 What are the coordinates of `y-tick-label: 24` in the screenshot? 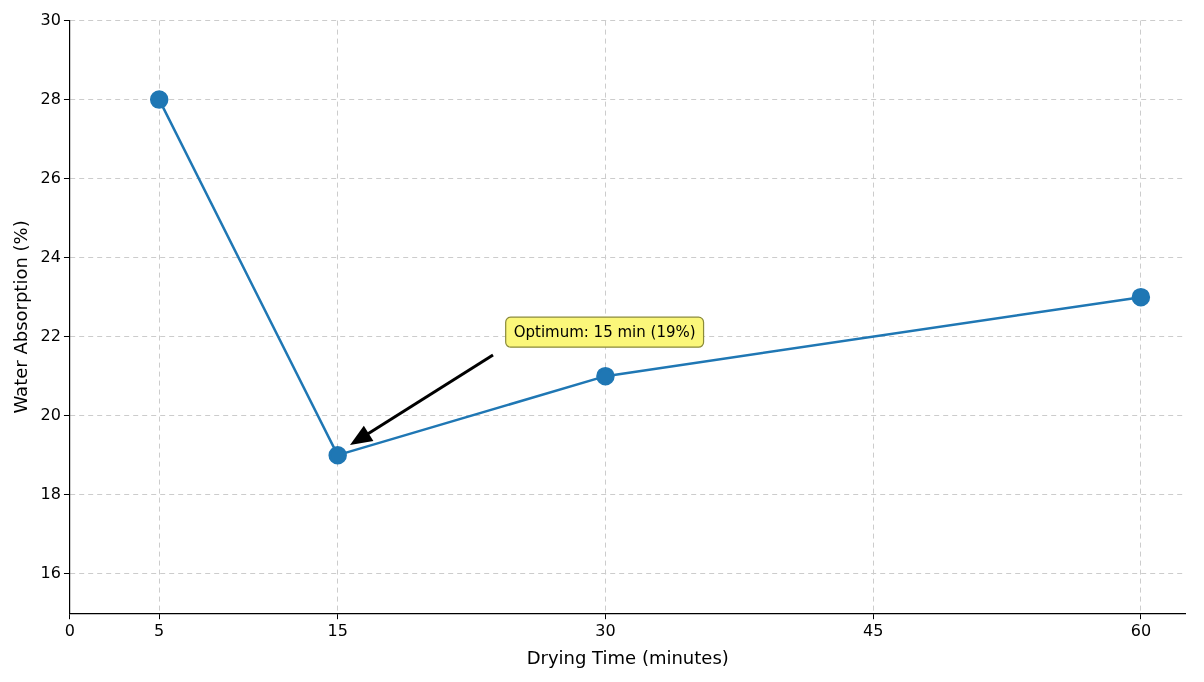 It's located at (50, 256).